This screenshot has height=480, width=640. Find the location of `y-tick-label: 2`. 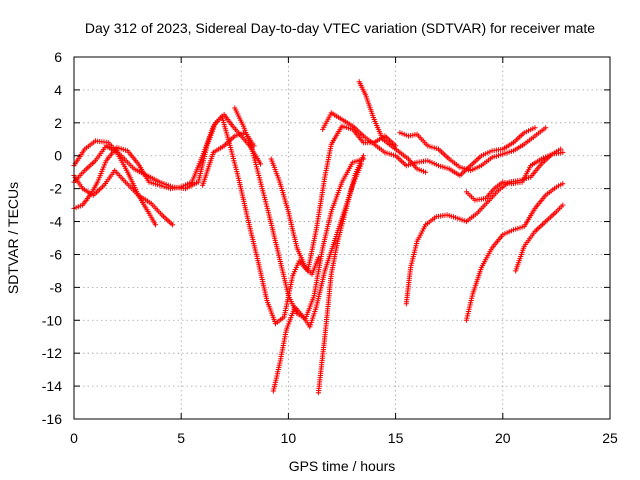

y-tick-label: 2 is located at coordinates (58, 123).